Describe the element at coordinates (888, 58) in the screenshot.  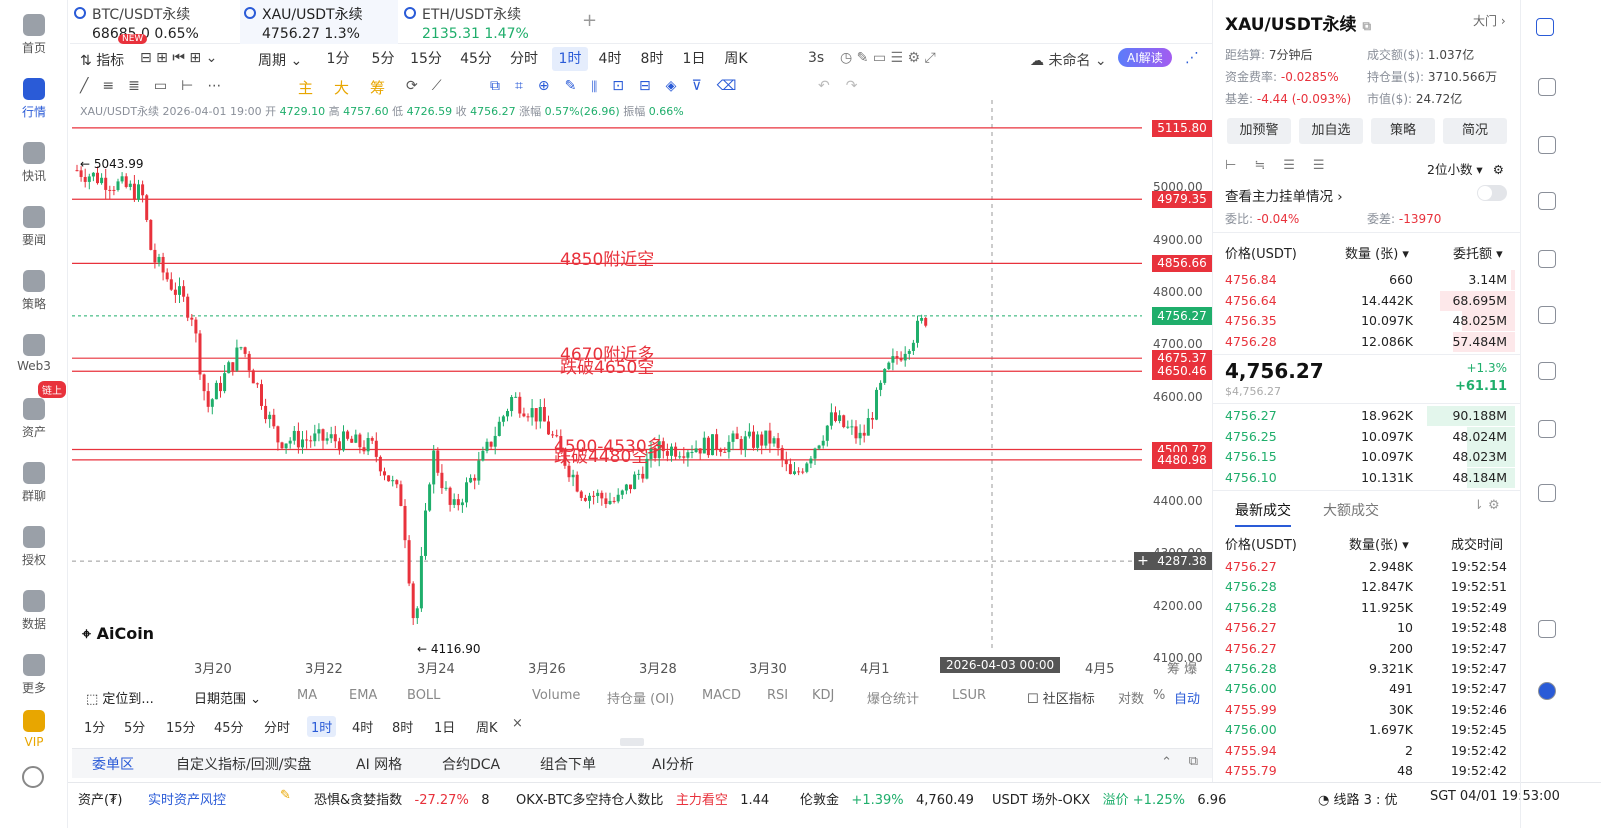
I see `toolbar-icons: ◷ ✎ ▭ ☰ ⚙ ⤢` at that location.